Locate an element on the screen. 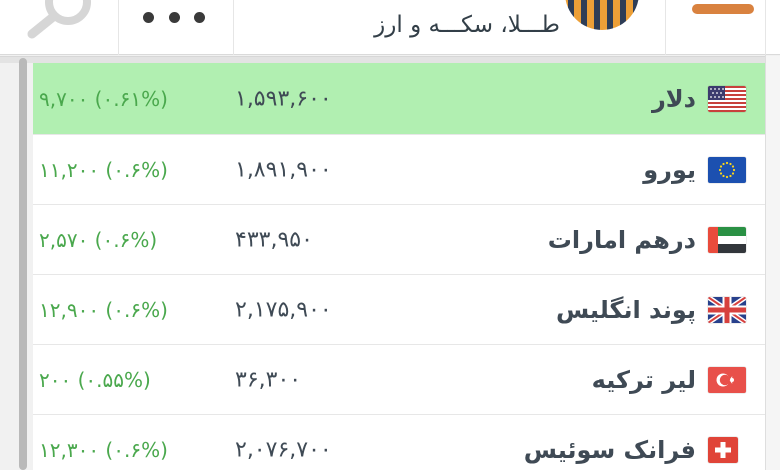  price-value: ۳۶,۳۰۰ is located at coordinates (268, 379).